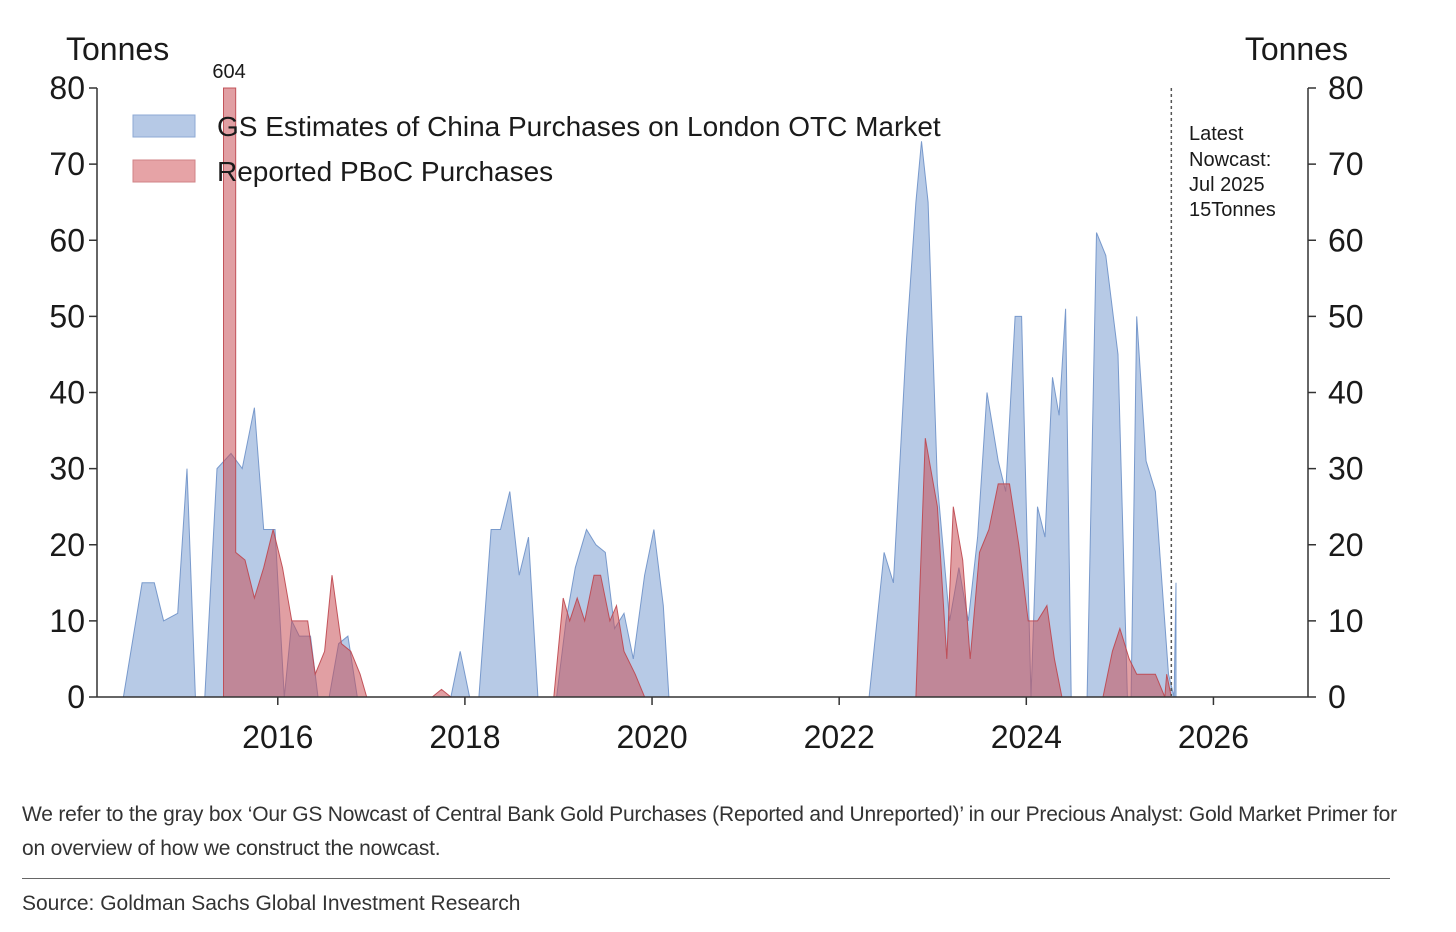  I want to click on left-y-tick-label: 0, so click(76, 697).